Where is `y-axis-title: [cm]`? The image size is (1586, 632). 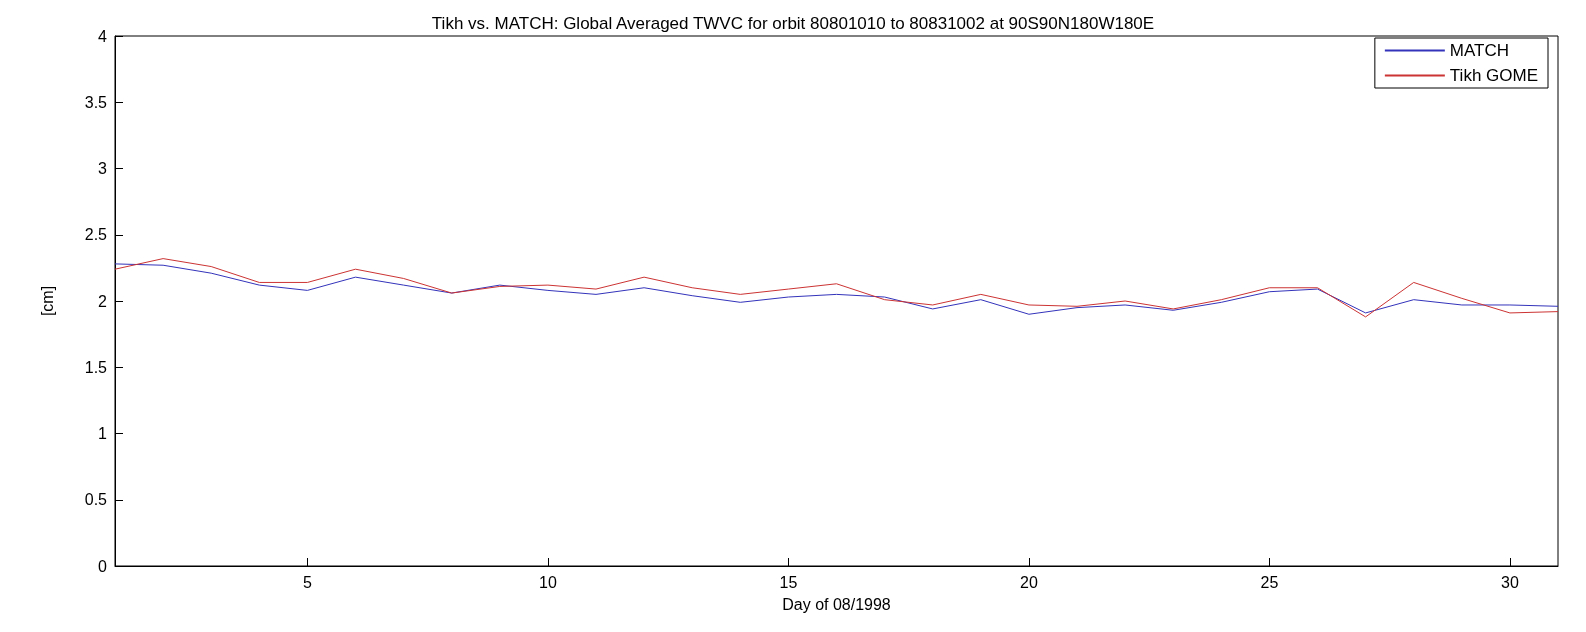 y-axis-title: [cm] is located at coordinates (47, 301).